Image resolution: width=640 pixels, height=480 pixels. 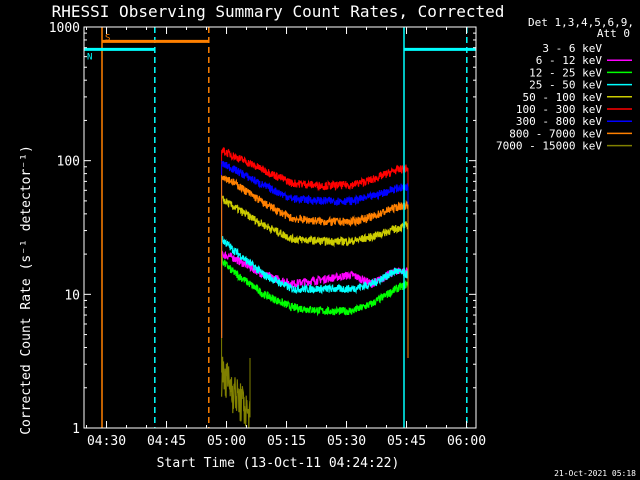 I want to click on x-tick-label: 05:30, so click(x=346, y=441).